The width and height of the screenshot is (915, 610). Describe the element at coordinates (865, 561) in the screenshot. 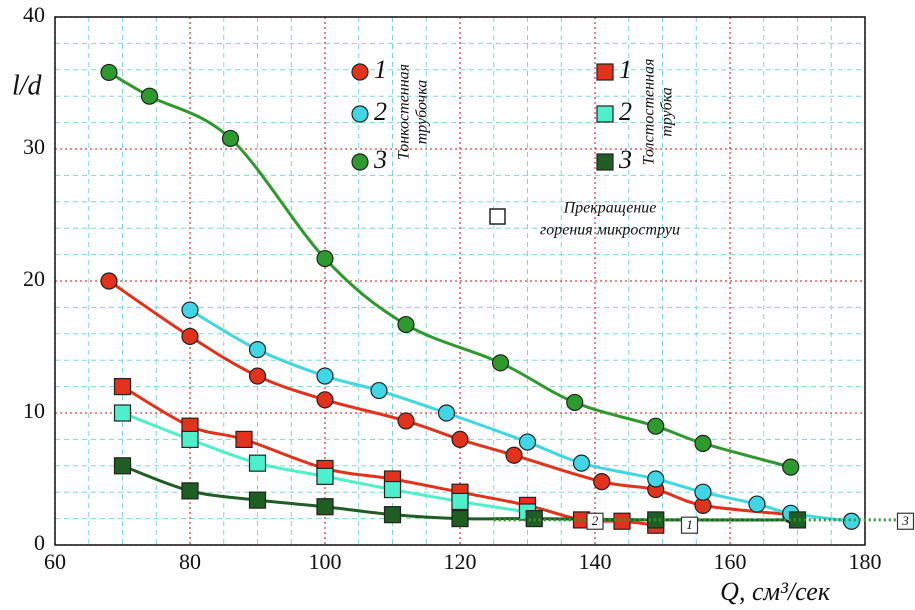

I see `x-tick-label: 180` at that location.